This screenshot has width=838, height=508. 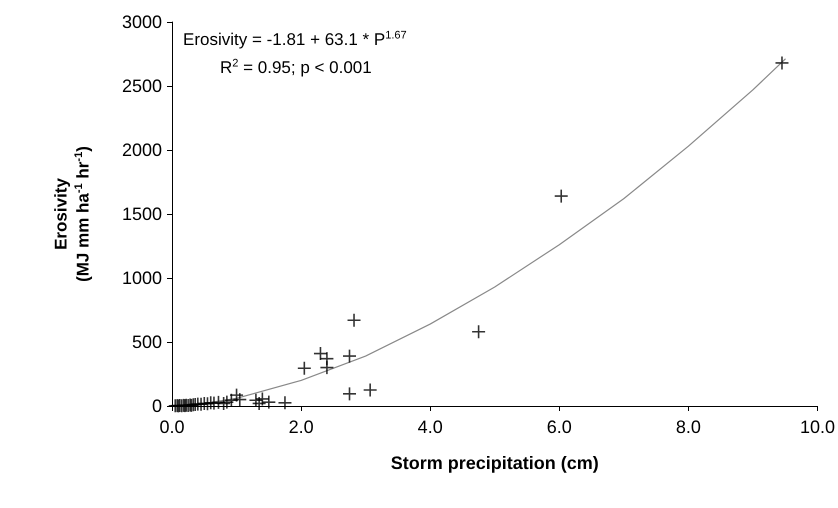 I want to click on x-tick-label: 2.0, so click(x=301, y=427).